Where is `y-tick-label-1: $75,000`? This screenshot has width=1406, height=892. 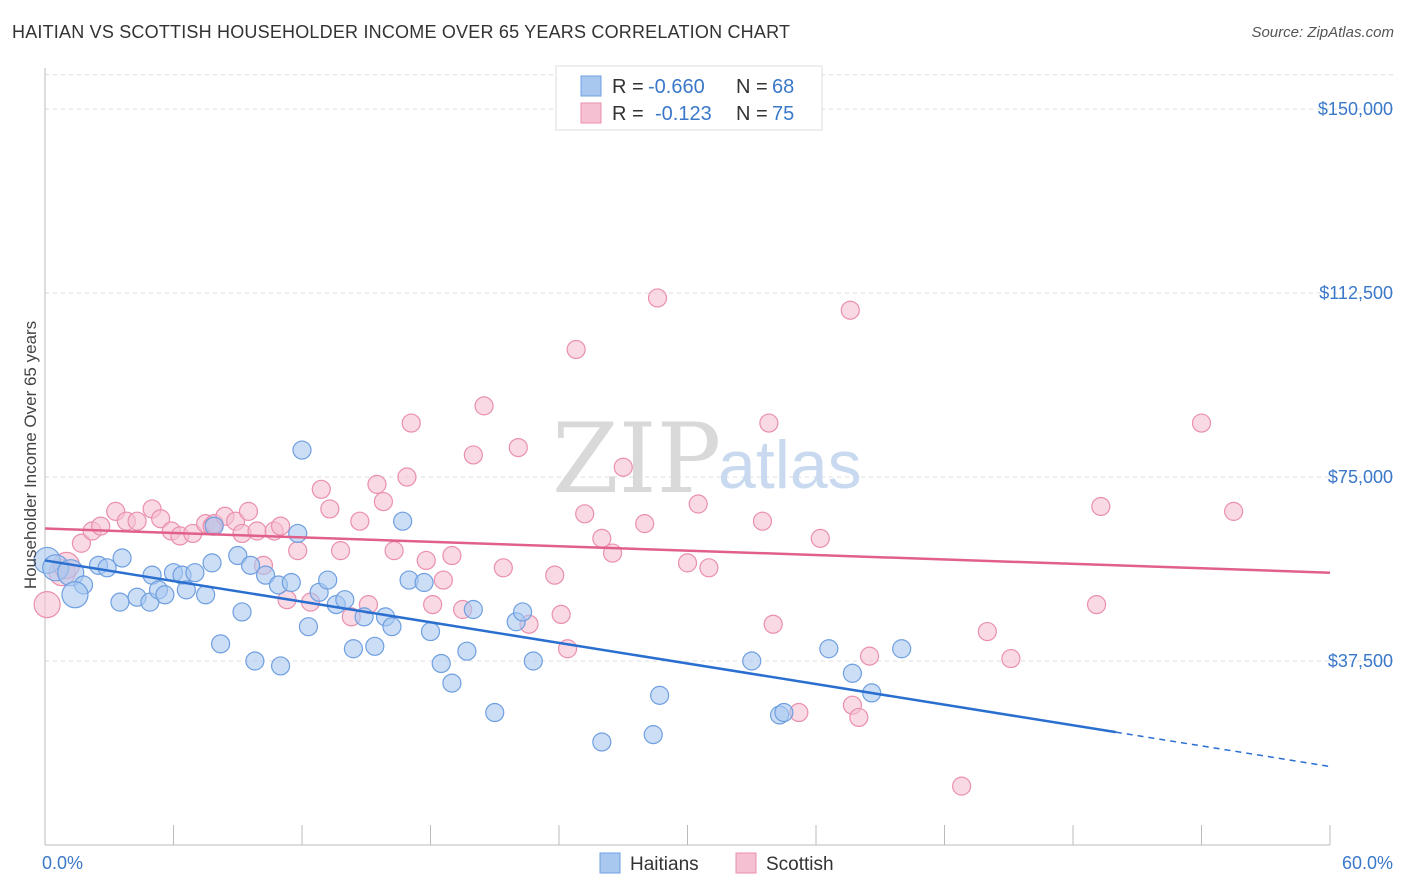
y-tick-label-1: $75,000 is located at coordinates (1360, 477).